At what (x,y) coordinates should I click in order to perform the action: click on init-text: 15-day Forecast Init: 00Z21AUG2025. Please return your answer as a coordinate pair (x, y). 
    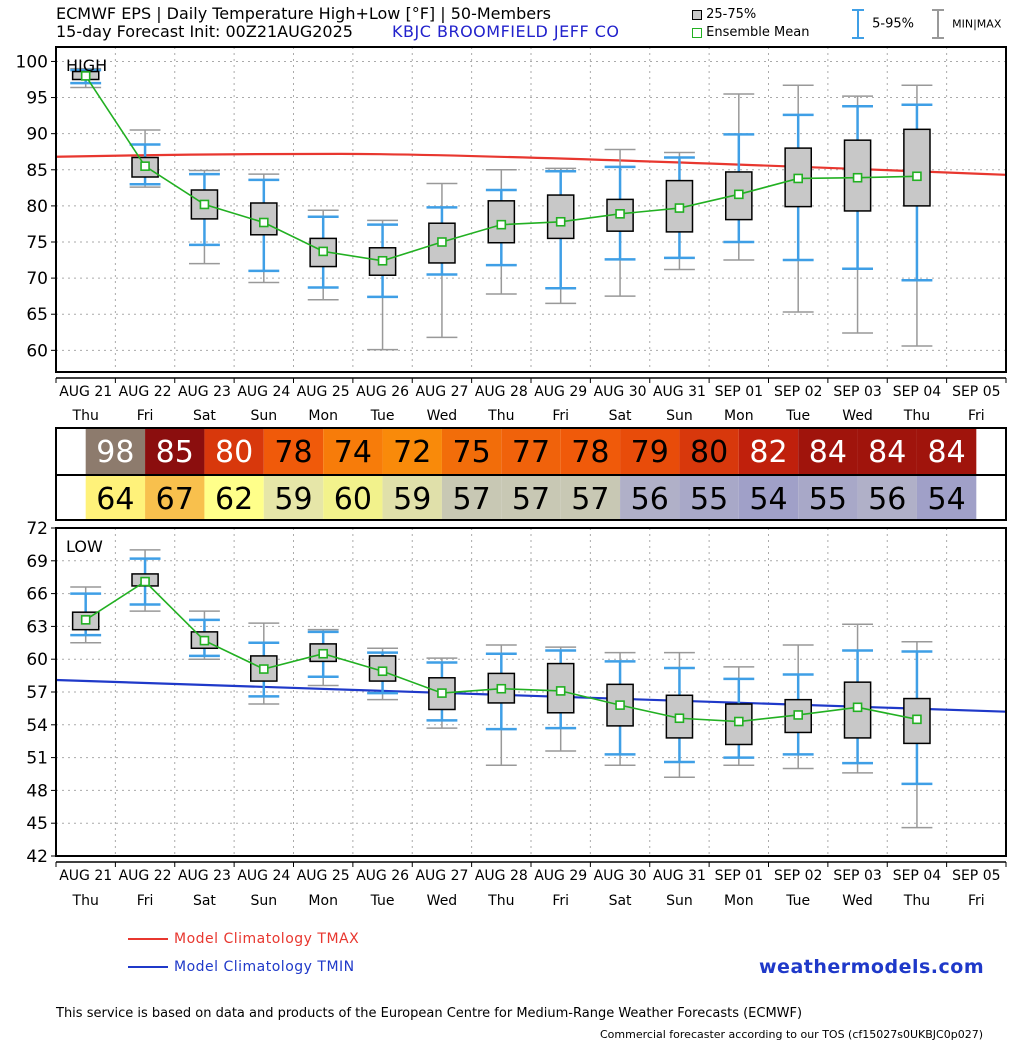
    Looking at the image, I should click on (204, 31).